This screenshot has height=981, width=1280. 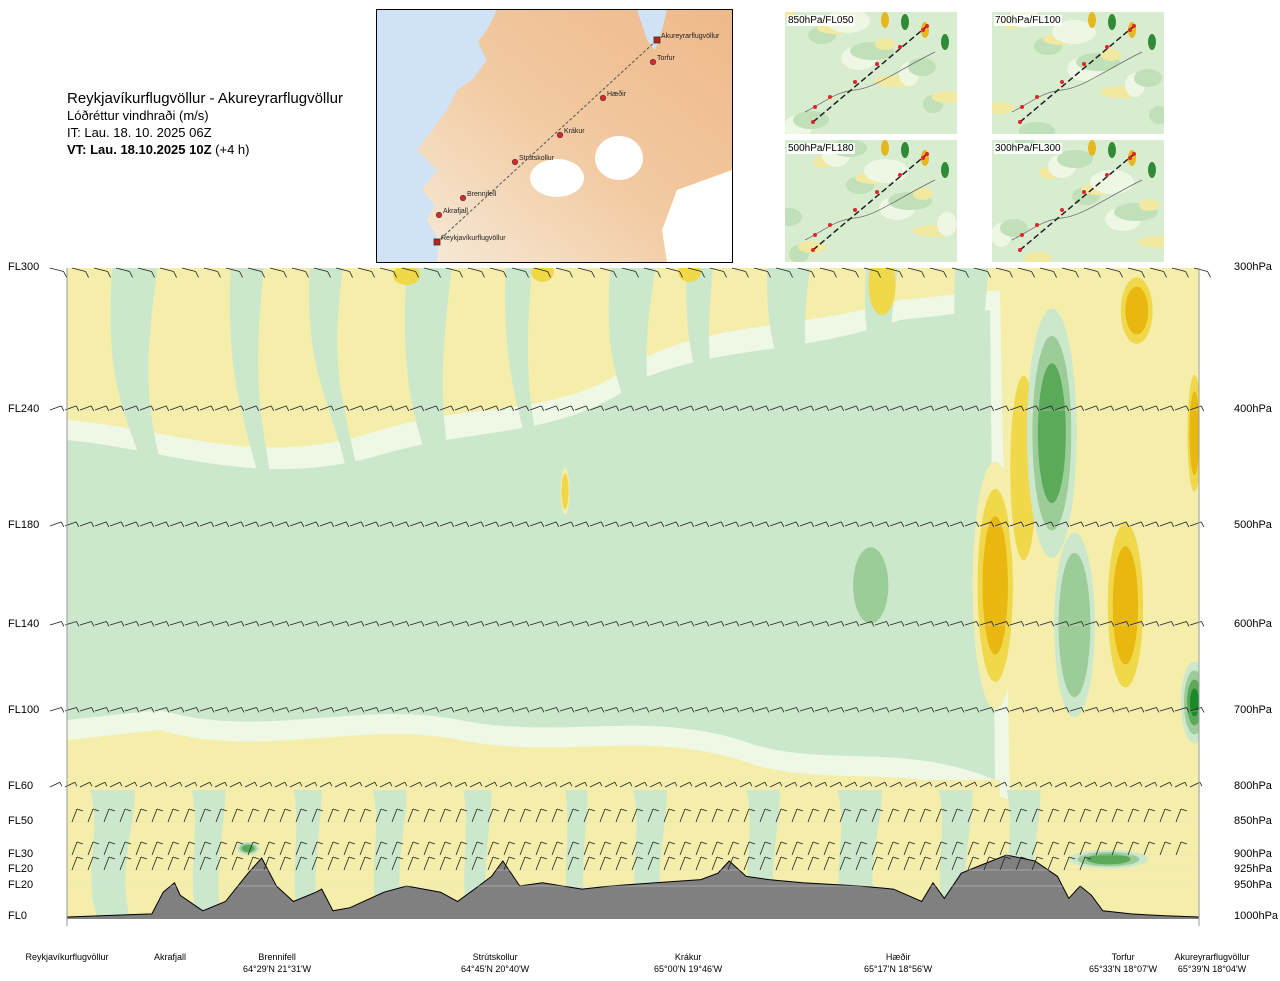 What do you see at coordinates (898, 963) in the screenshot?
I see `station-label-5: Hæðir 65°17'N 18°56'W` at bounding box center [898, 963].